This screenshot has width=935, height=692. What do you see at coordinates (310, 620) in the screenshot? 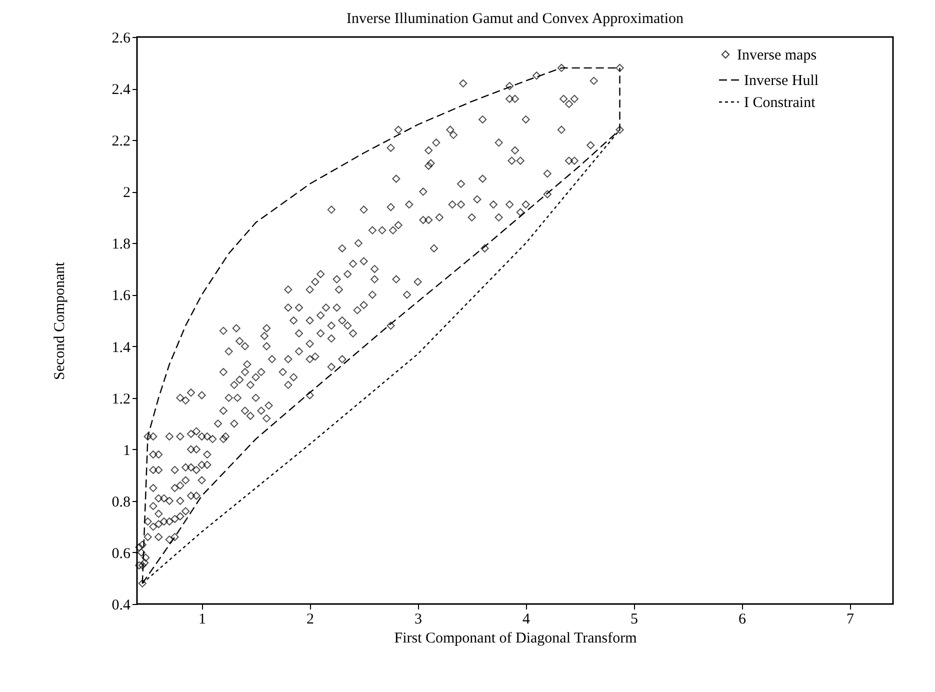
I see `x-tick-label: 2` at bounding box center [310, 620].